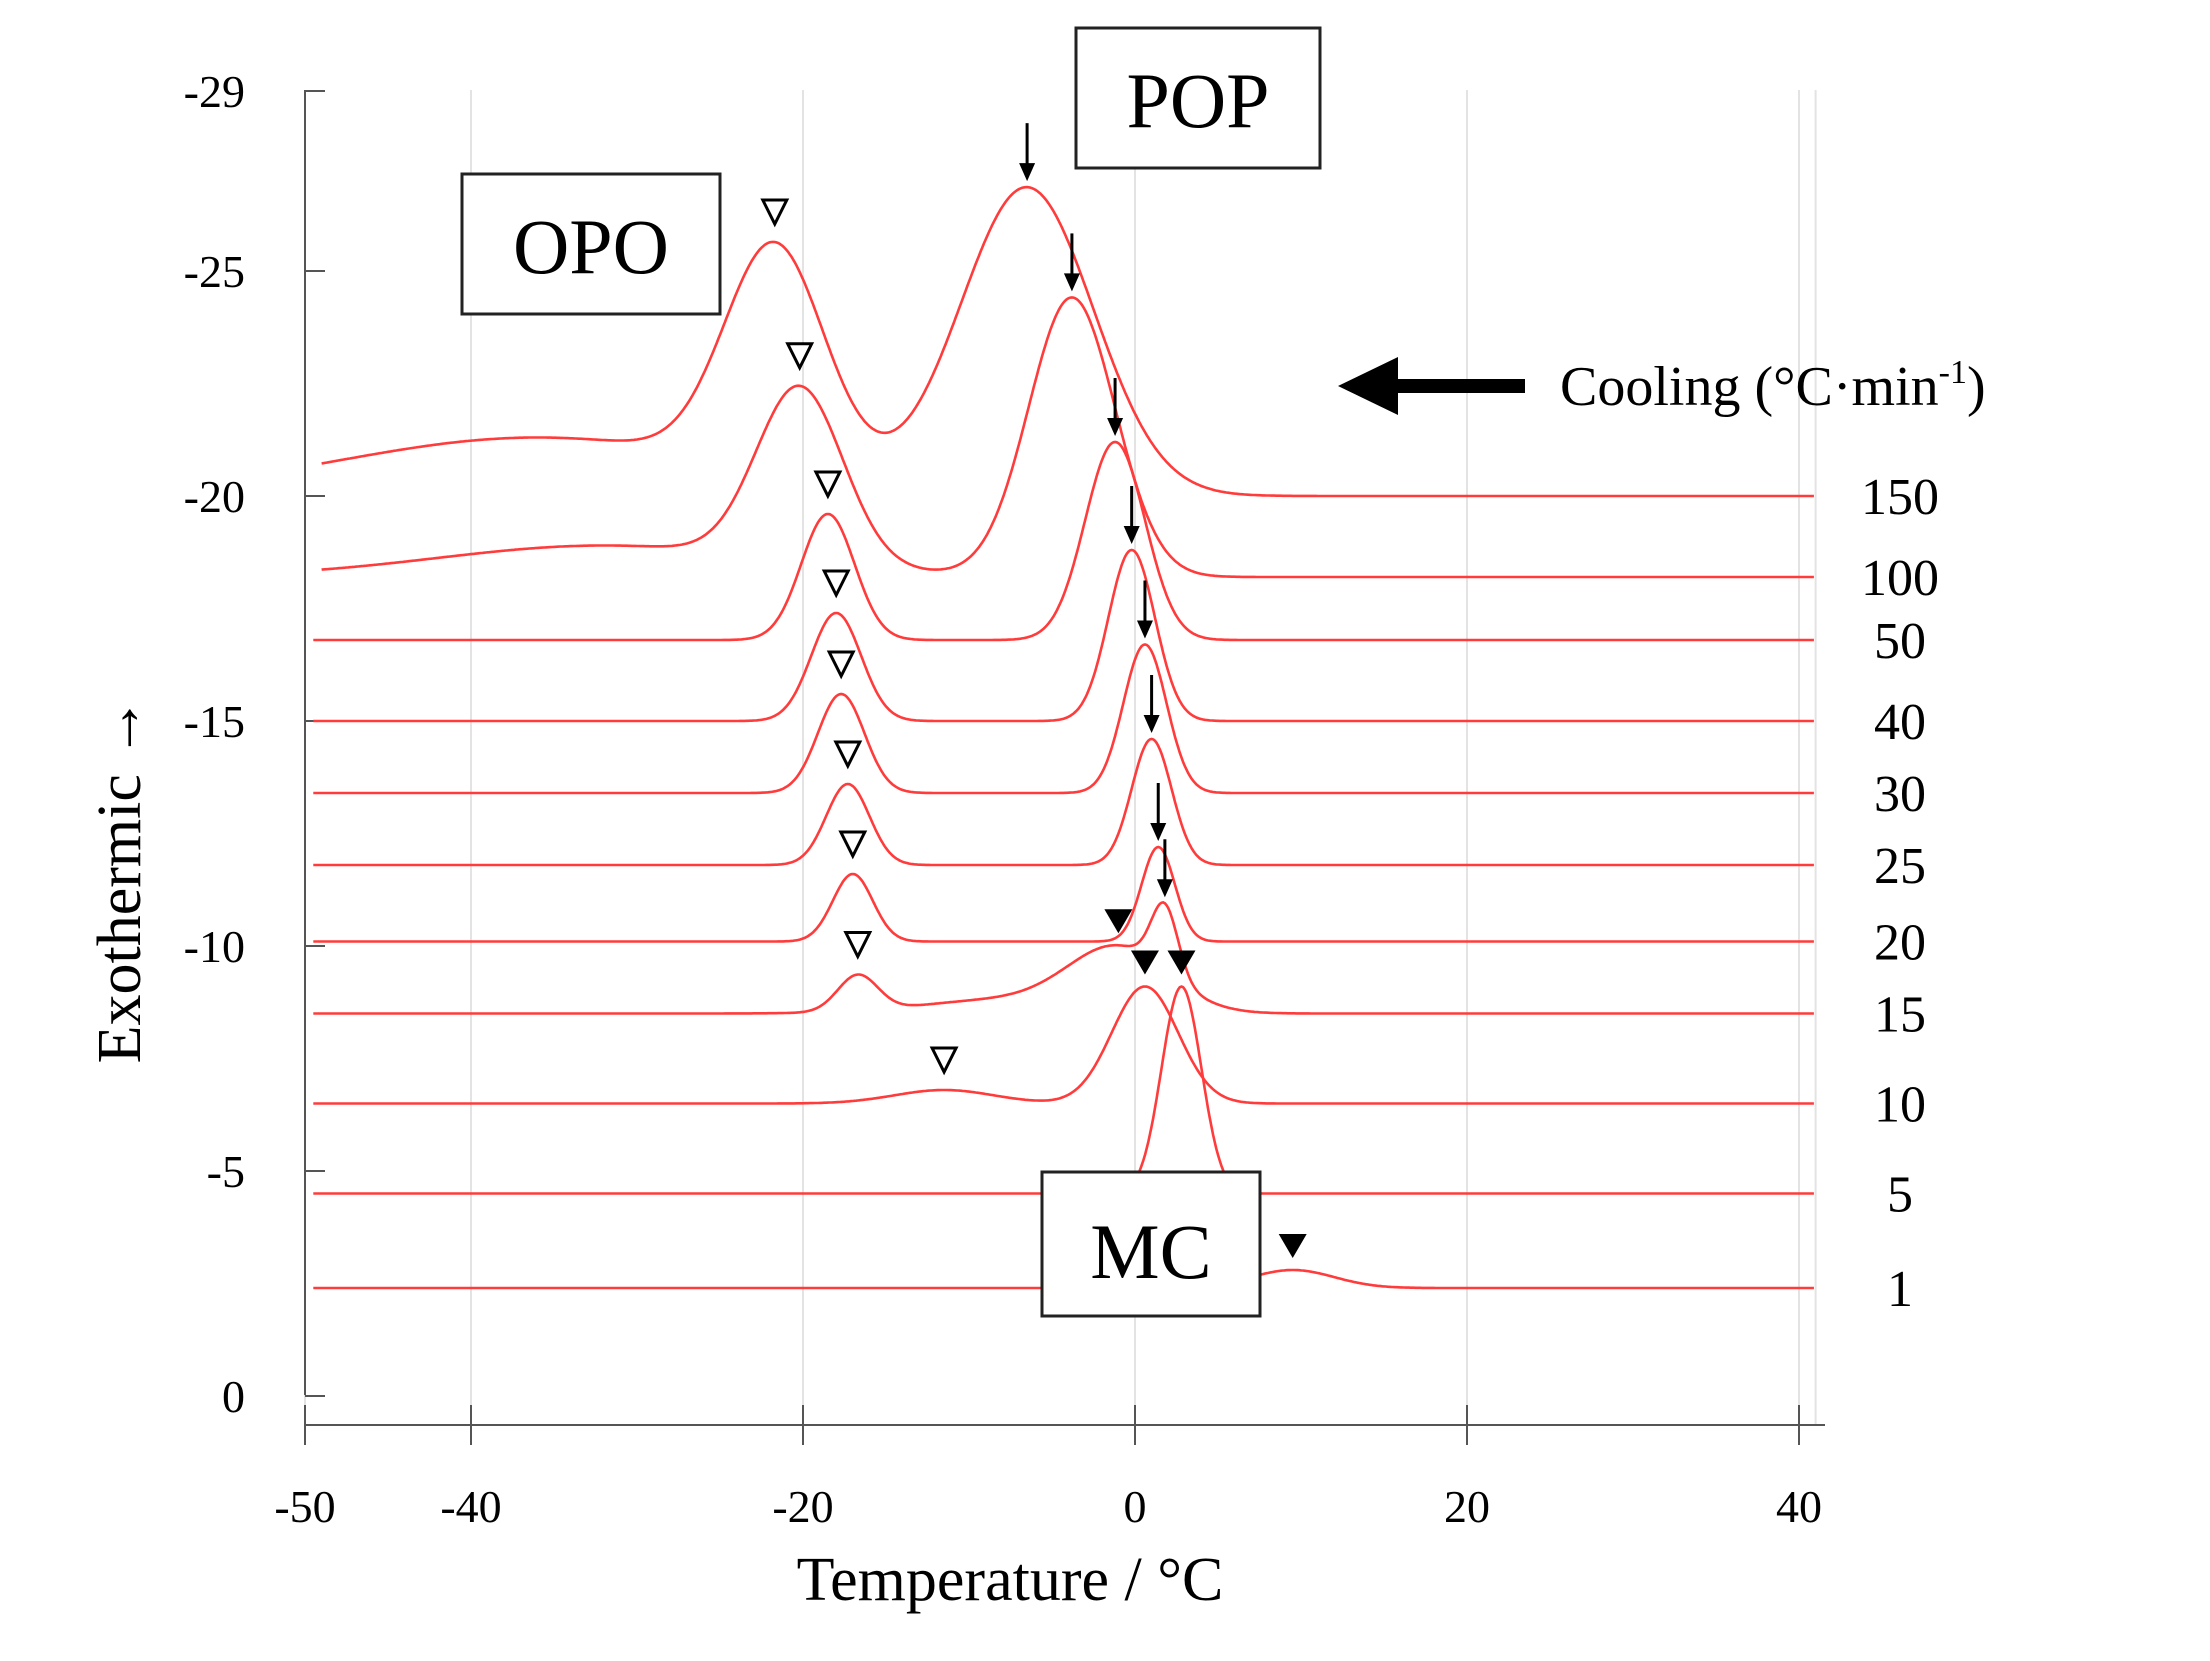 The image size is (2210, 1661). I want to click on rate-label-20: 20, so click(1900, 943).